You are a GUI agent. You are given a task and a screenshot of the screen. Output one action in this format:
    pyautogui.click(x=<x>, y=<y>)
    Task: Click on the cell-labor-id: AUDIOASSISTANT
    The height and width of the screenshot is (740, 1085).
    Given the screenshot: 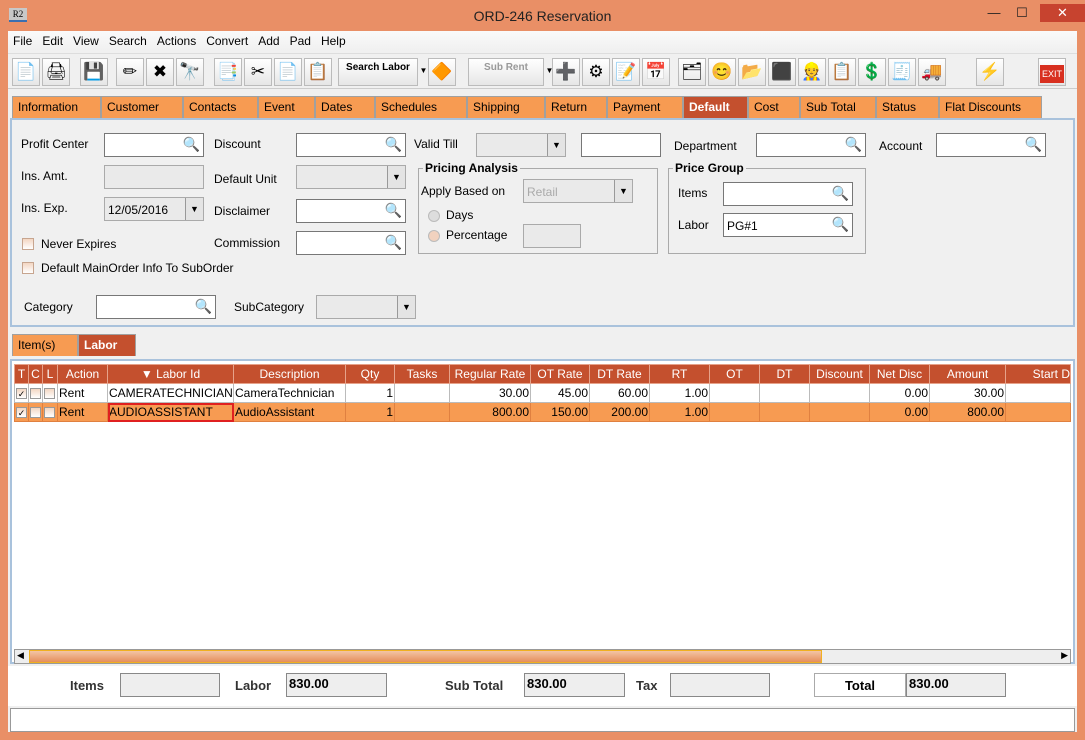 What is the action you would take?
    pyautogui.click(x=170, y=412)
    